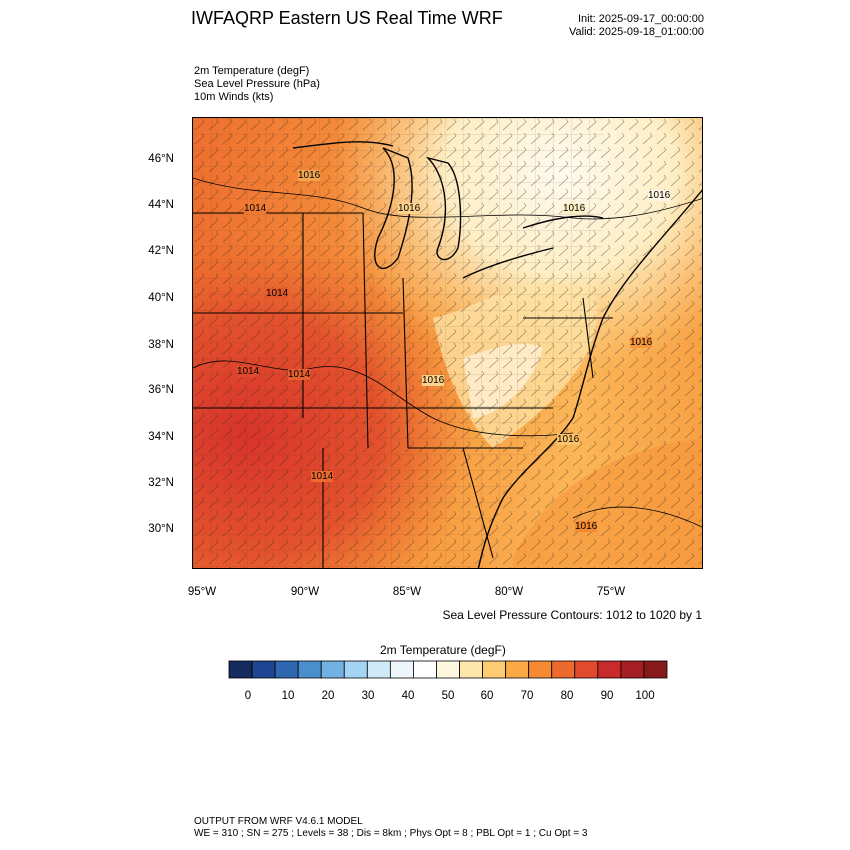 This screenshot has width=850, height=850. What do you see at coordinates (161, 437) in the screenshot?
I see `lat-label: 34°N` at bounding box center [161, 437].